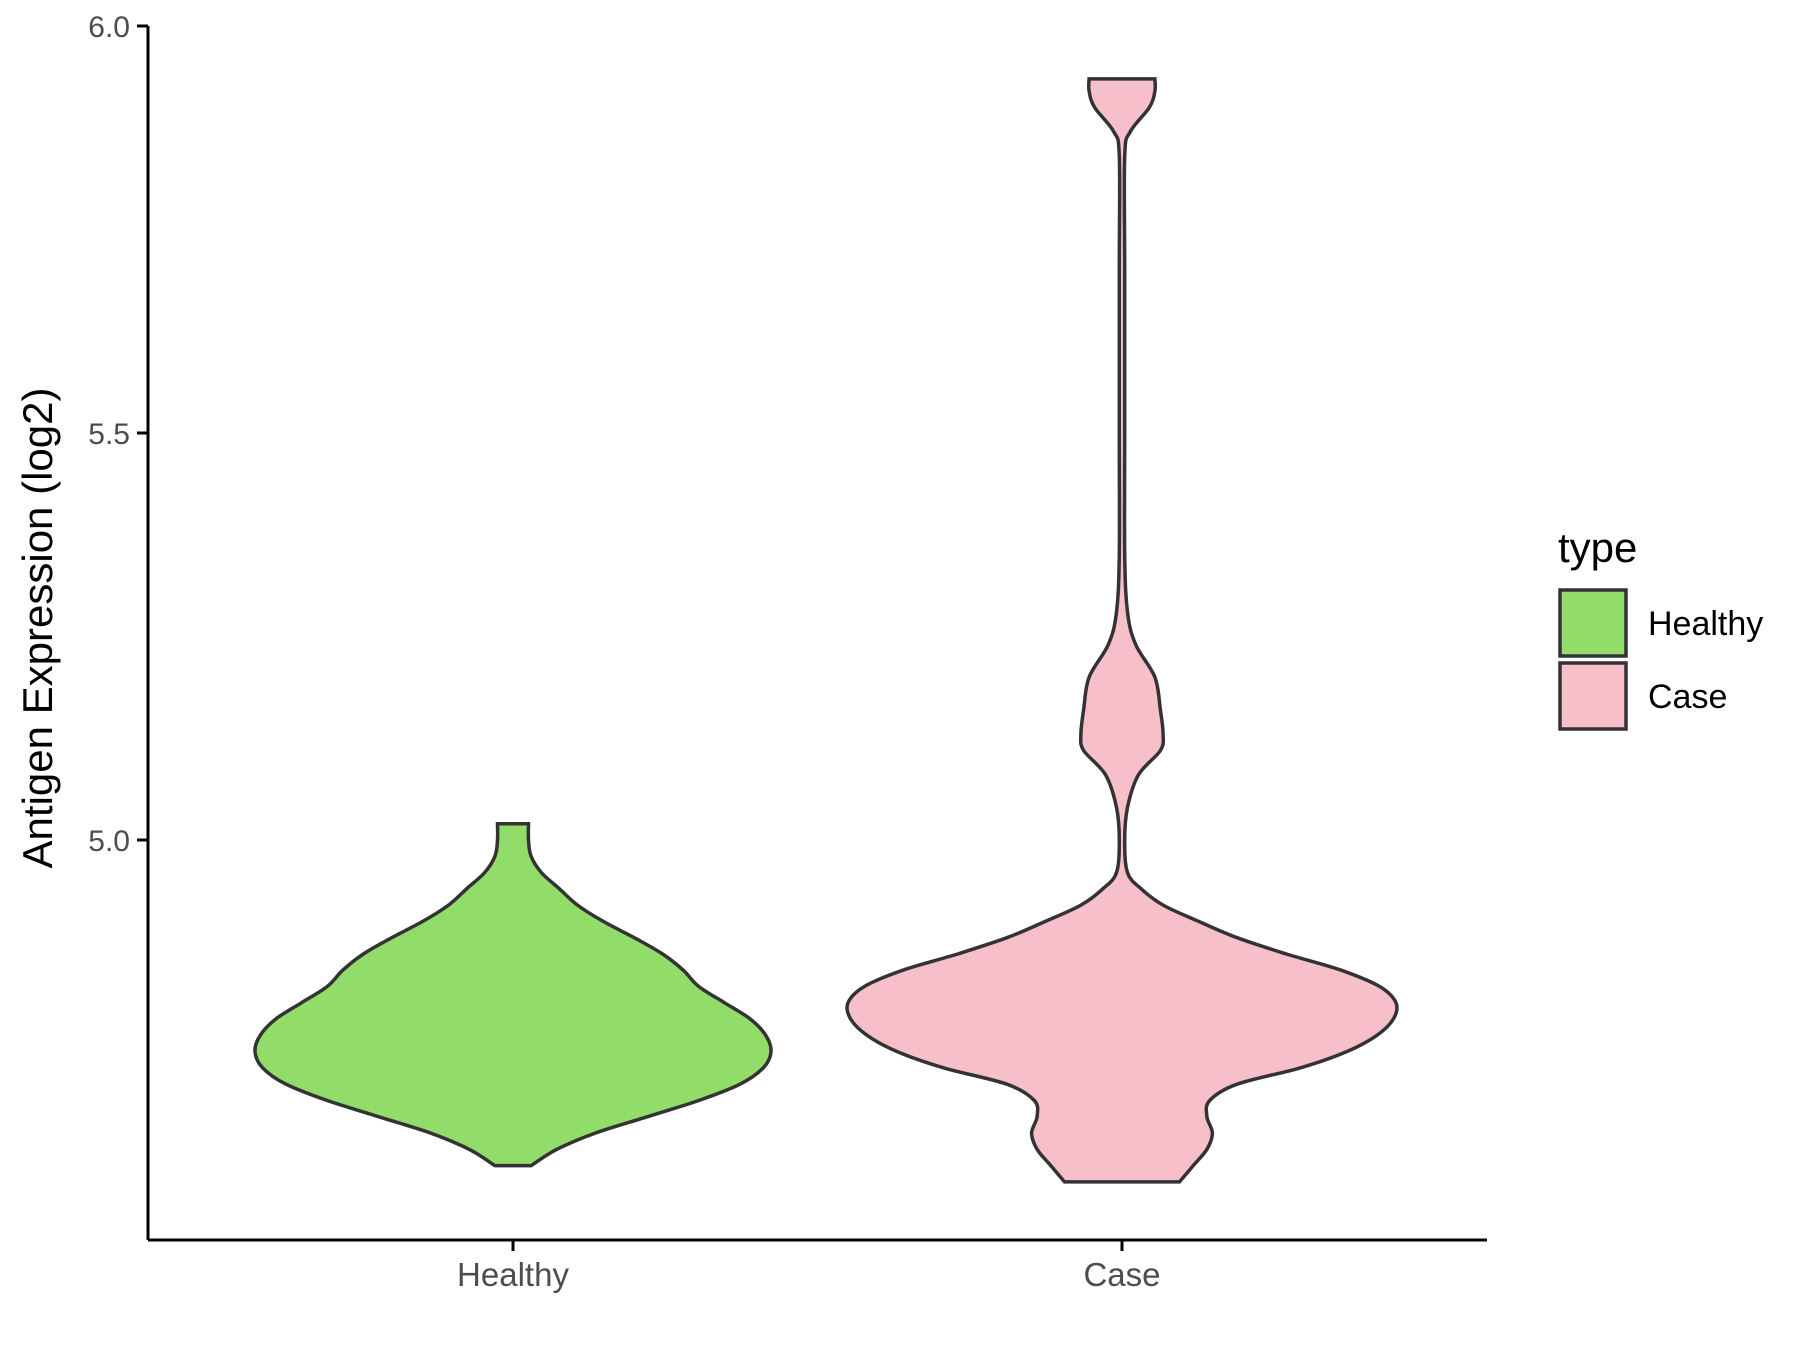  What do you see at coordinates (513, 994) in the screenshot?
I see `violin-healthy` at bounding box center [513, 994].